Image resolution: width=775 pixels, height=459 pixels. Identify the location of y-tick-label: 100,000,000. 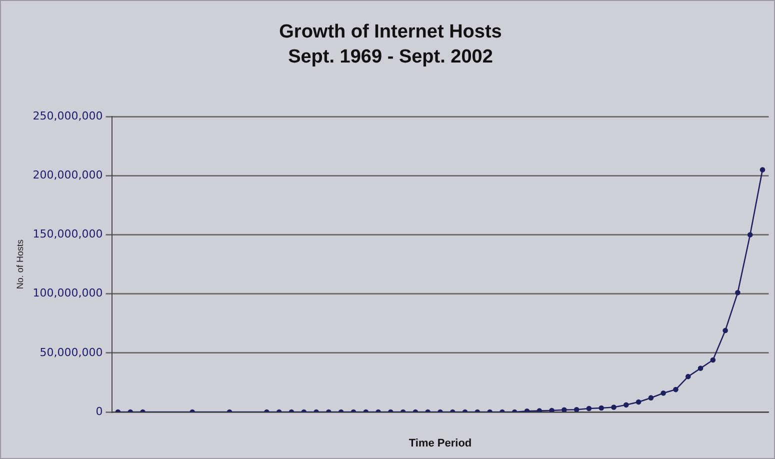
(67, 293).